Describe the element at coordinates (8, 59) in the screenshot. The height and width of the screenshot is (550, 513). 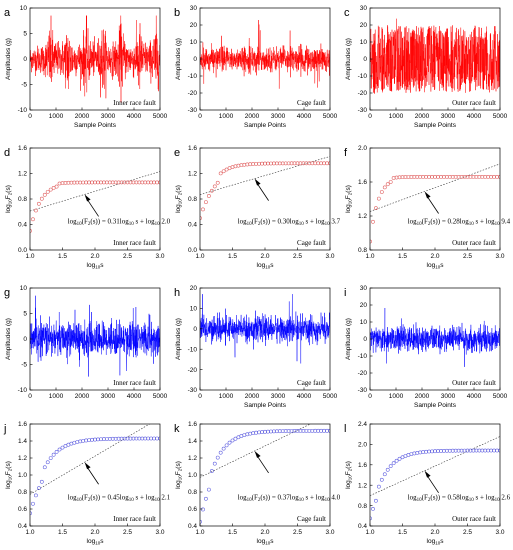
I see `y-axis-label: Amplitudes (g)` at that location.